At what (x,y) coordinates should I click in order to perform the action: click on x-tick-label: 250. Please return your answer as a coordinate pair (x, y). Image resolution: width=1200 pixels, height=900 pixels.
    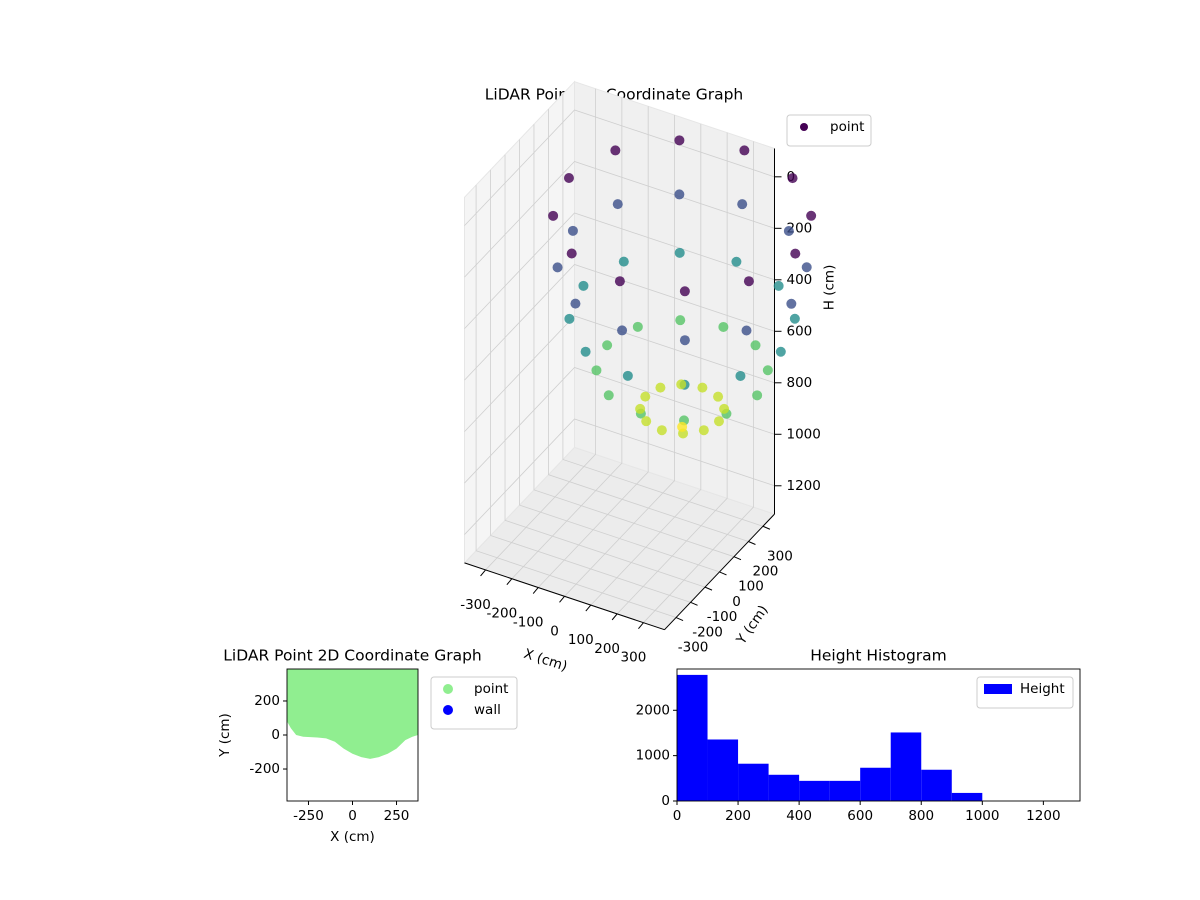
    Looking at the image, I should click on (397, 816).